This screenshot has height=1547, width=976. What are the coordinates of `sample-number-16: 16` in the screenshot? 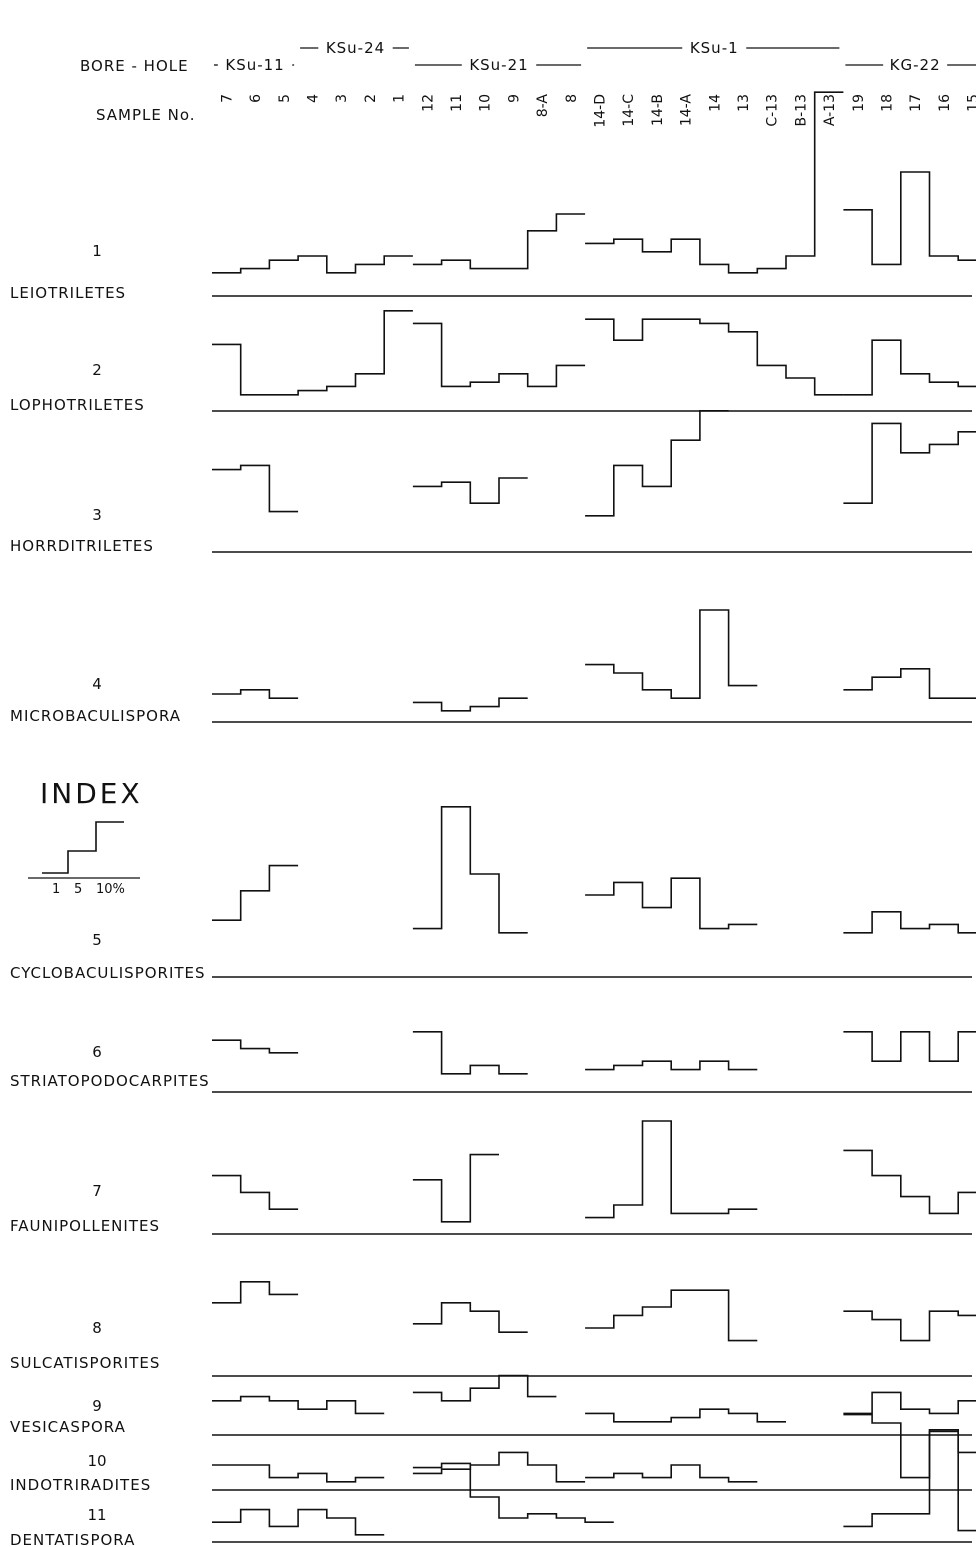 It's located at (945, 103).